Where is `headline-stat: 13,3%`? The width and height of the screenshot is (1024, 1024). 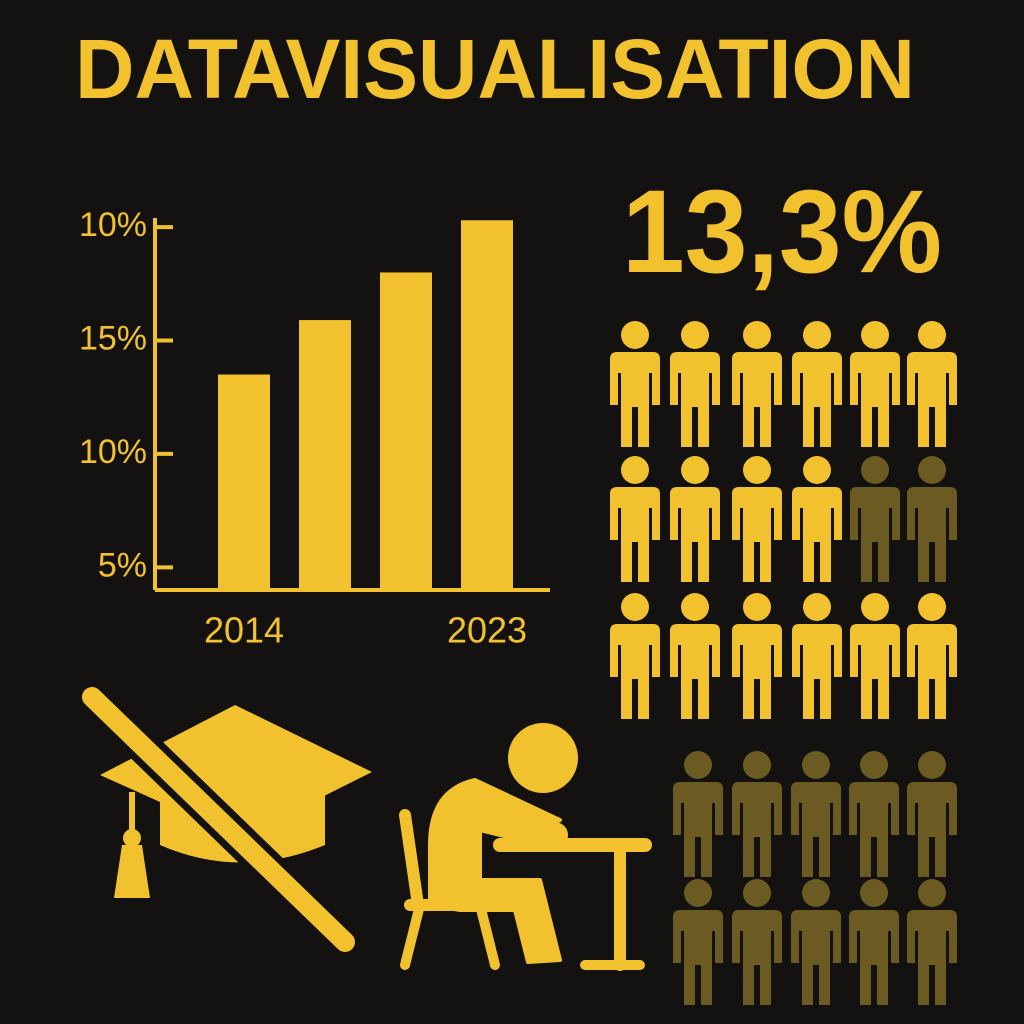
headline-stat: 13,3% is located at coordinates (782, 232).